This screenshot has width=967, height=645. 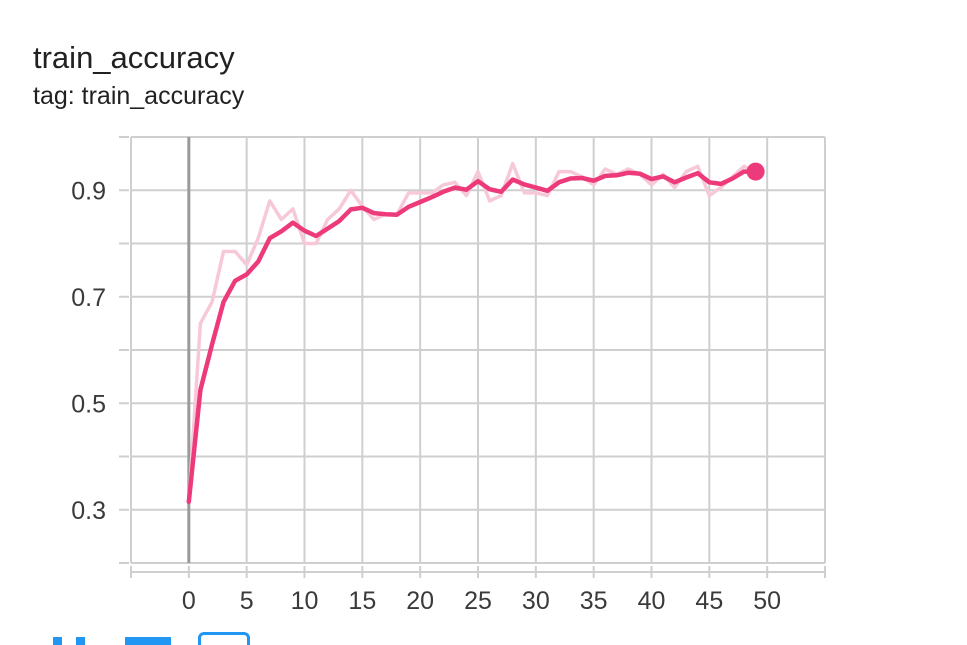 What do you see at coordinates (755, 171) in the screenshot?
I see `last-value-marker` at bounding box center [755, 171].